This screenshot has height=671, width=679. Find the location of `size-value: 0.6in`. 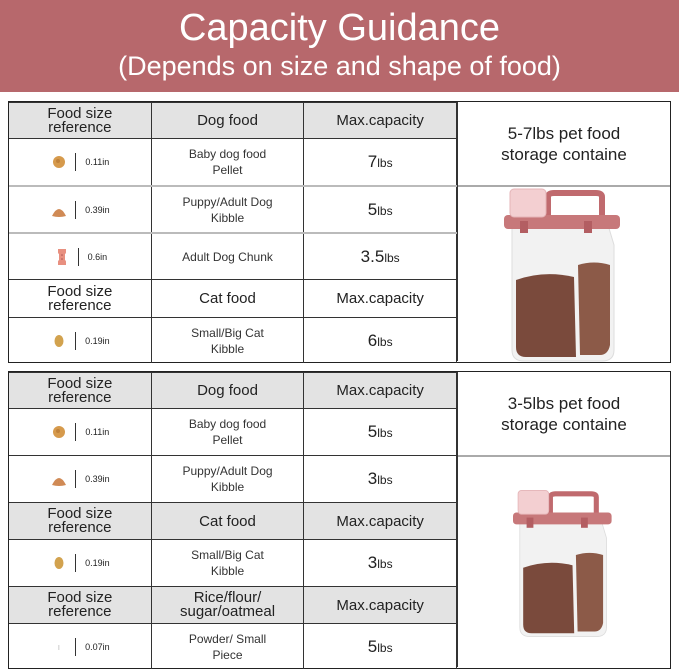

size-value: 0.6in is located at coordinates (97, 256).